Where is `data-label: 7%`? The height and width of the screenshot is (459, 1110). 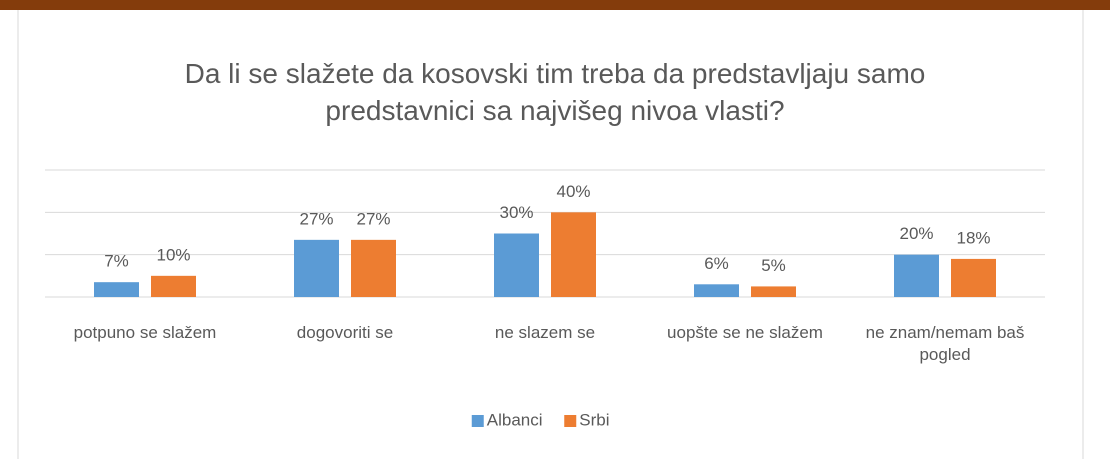 data-label: 7% is located at coordinates (116, 261).